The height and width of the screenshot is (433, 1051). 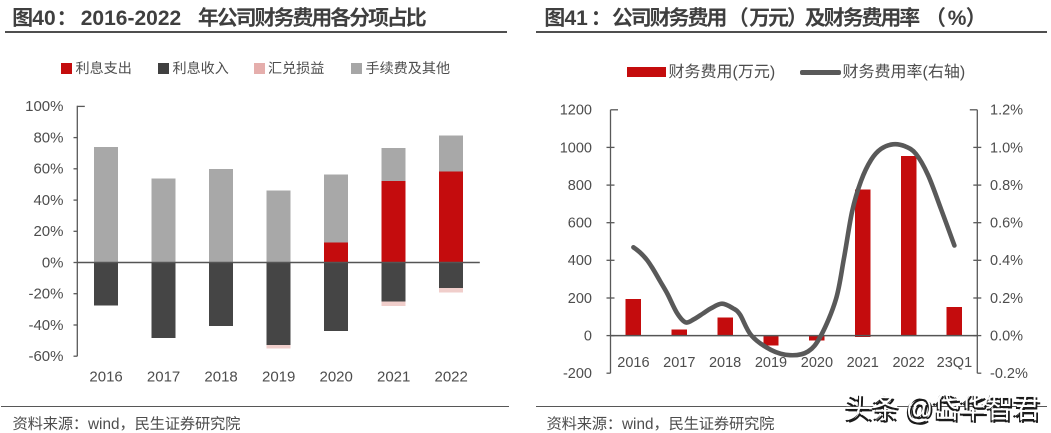 I want to click on svg-text: 400, so click(x=580, y=259).